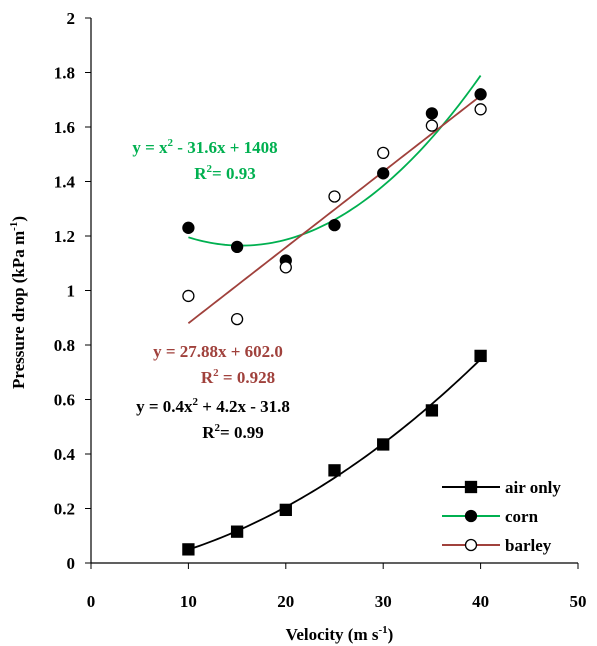  What do you see at coordinates (533, 487) in the screenshot?
I see `legend-label: air only` at bounding box center [533, 487].